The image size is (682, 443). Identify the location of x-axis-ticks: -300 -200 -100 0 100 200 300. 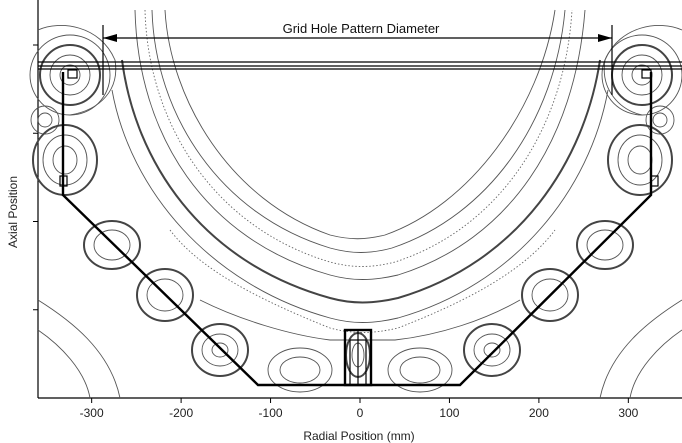
(359, 409).